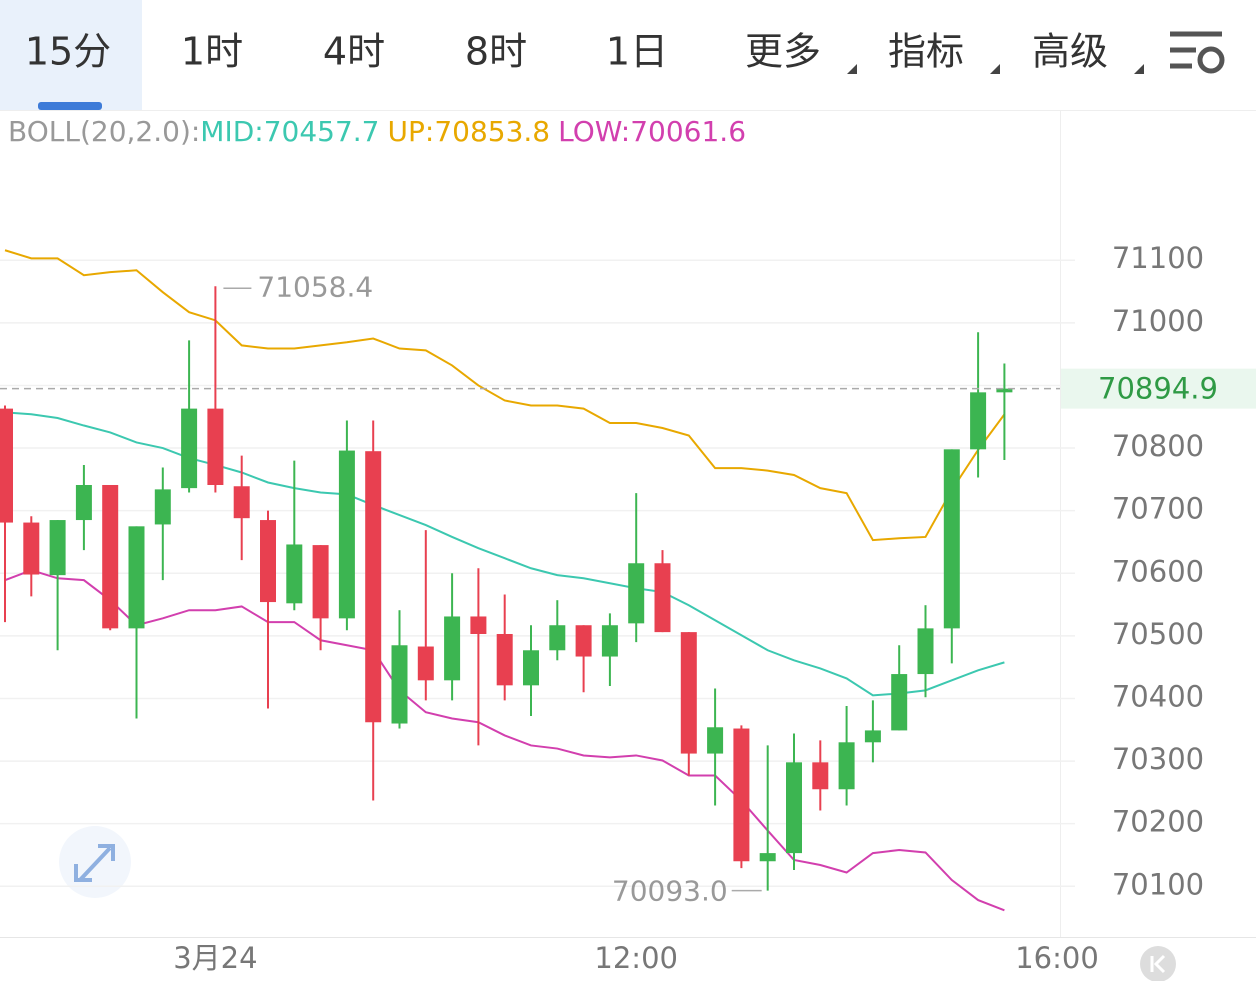 The image size is (1256, 981). What do you see at coordinates (496, 52) in the screenshot?
I see `tab-label: 8时` at bounding box center [496, 52].